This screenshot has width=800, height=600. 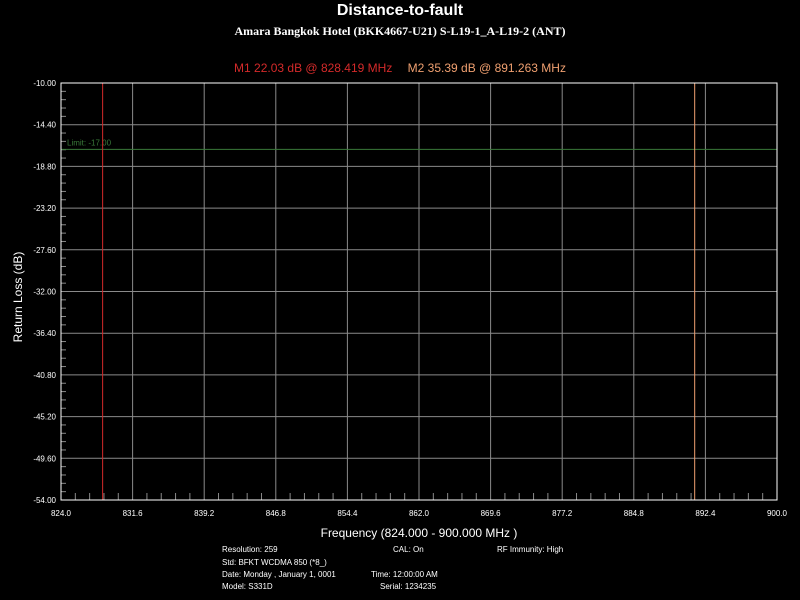 What do you see at coordinates (44, 208) in the screenshot?
I see `y-tick-label: -23.20` at bounding box center [44, 208].